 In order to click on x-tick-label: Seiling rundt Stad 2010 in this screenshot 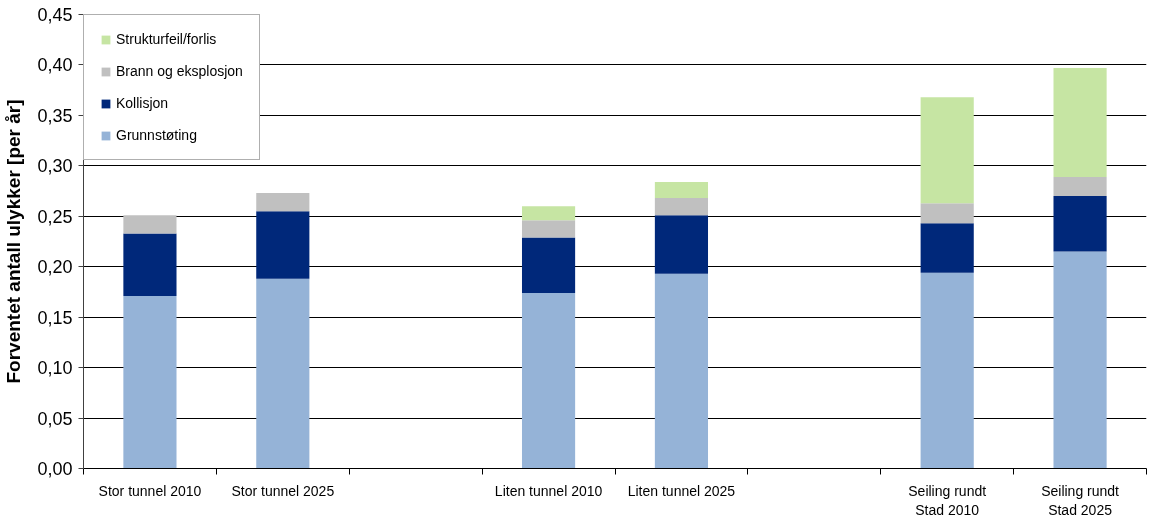, I will do `click(947, 500)`.